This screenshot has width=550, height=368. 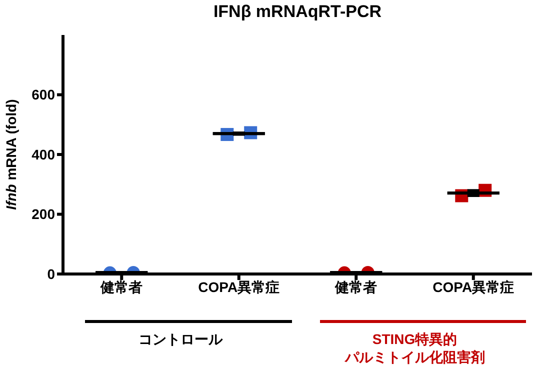 What do you see at coordinates (414, 339) in the screenshot?
I see `text: STING特異的` at bounding box center [414, 339].